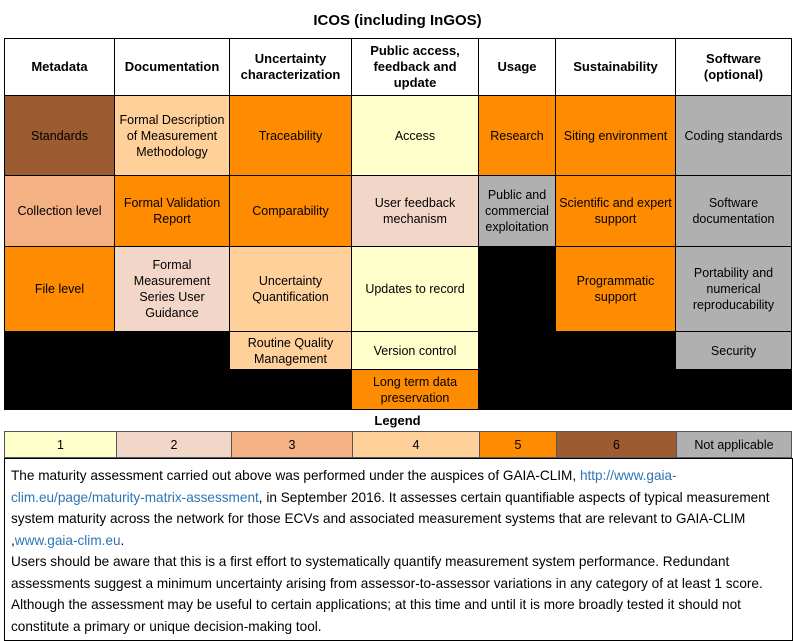 This screenshot has width=793, height=641. I want to click on matrix-cell: Research, so click(517, 135).